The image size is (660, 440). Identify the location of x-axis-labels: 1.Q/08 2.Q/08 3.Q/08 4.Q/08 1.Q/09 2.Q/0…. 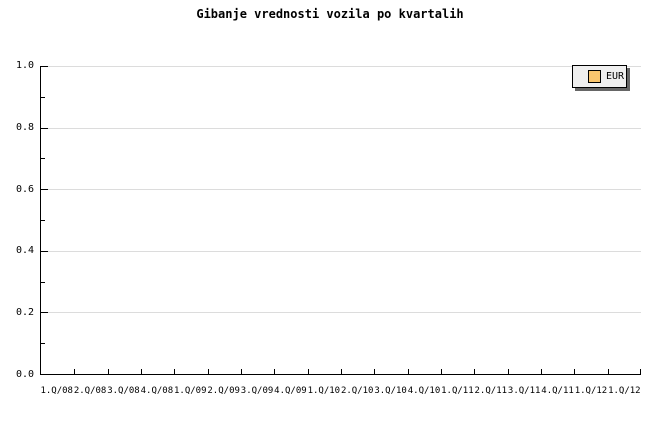
(340, 392).